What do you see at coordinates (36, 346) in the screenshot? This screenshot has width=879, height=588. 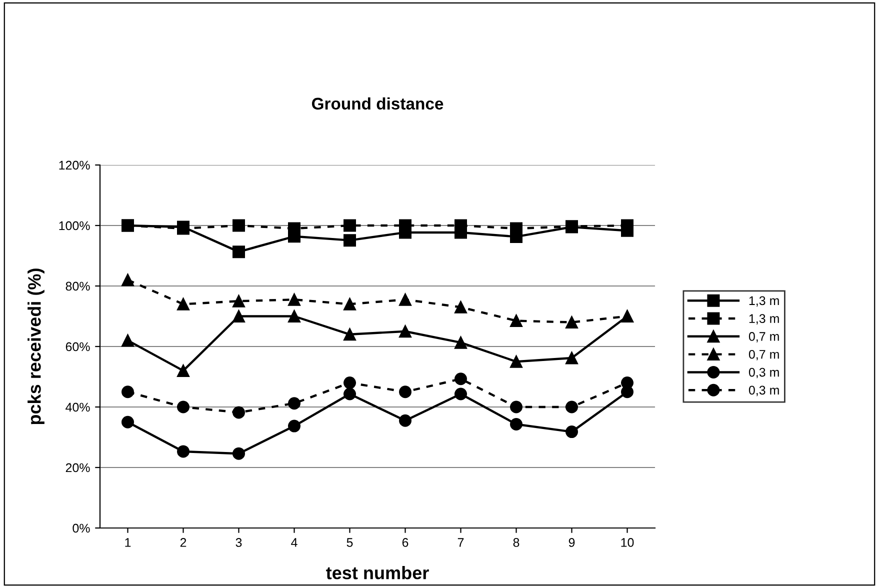 I see `y-axis-title: pcks receivedi (%)` at bounding box center [36, 346].